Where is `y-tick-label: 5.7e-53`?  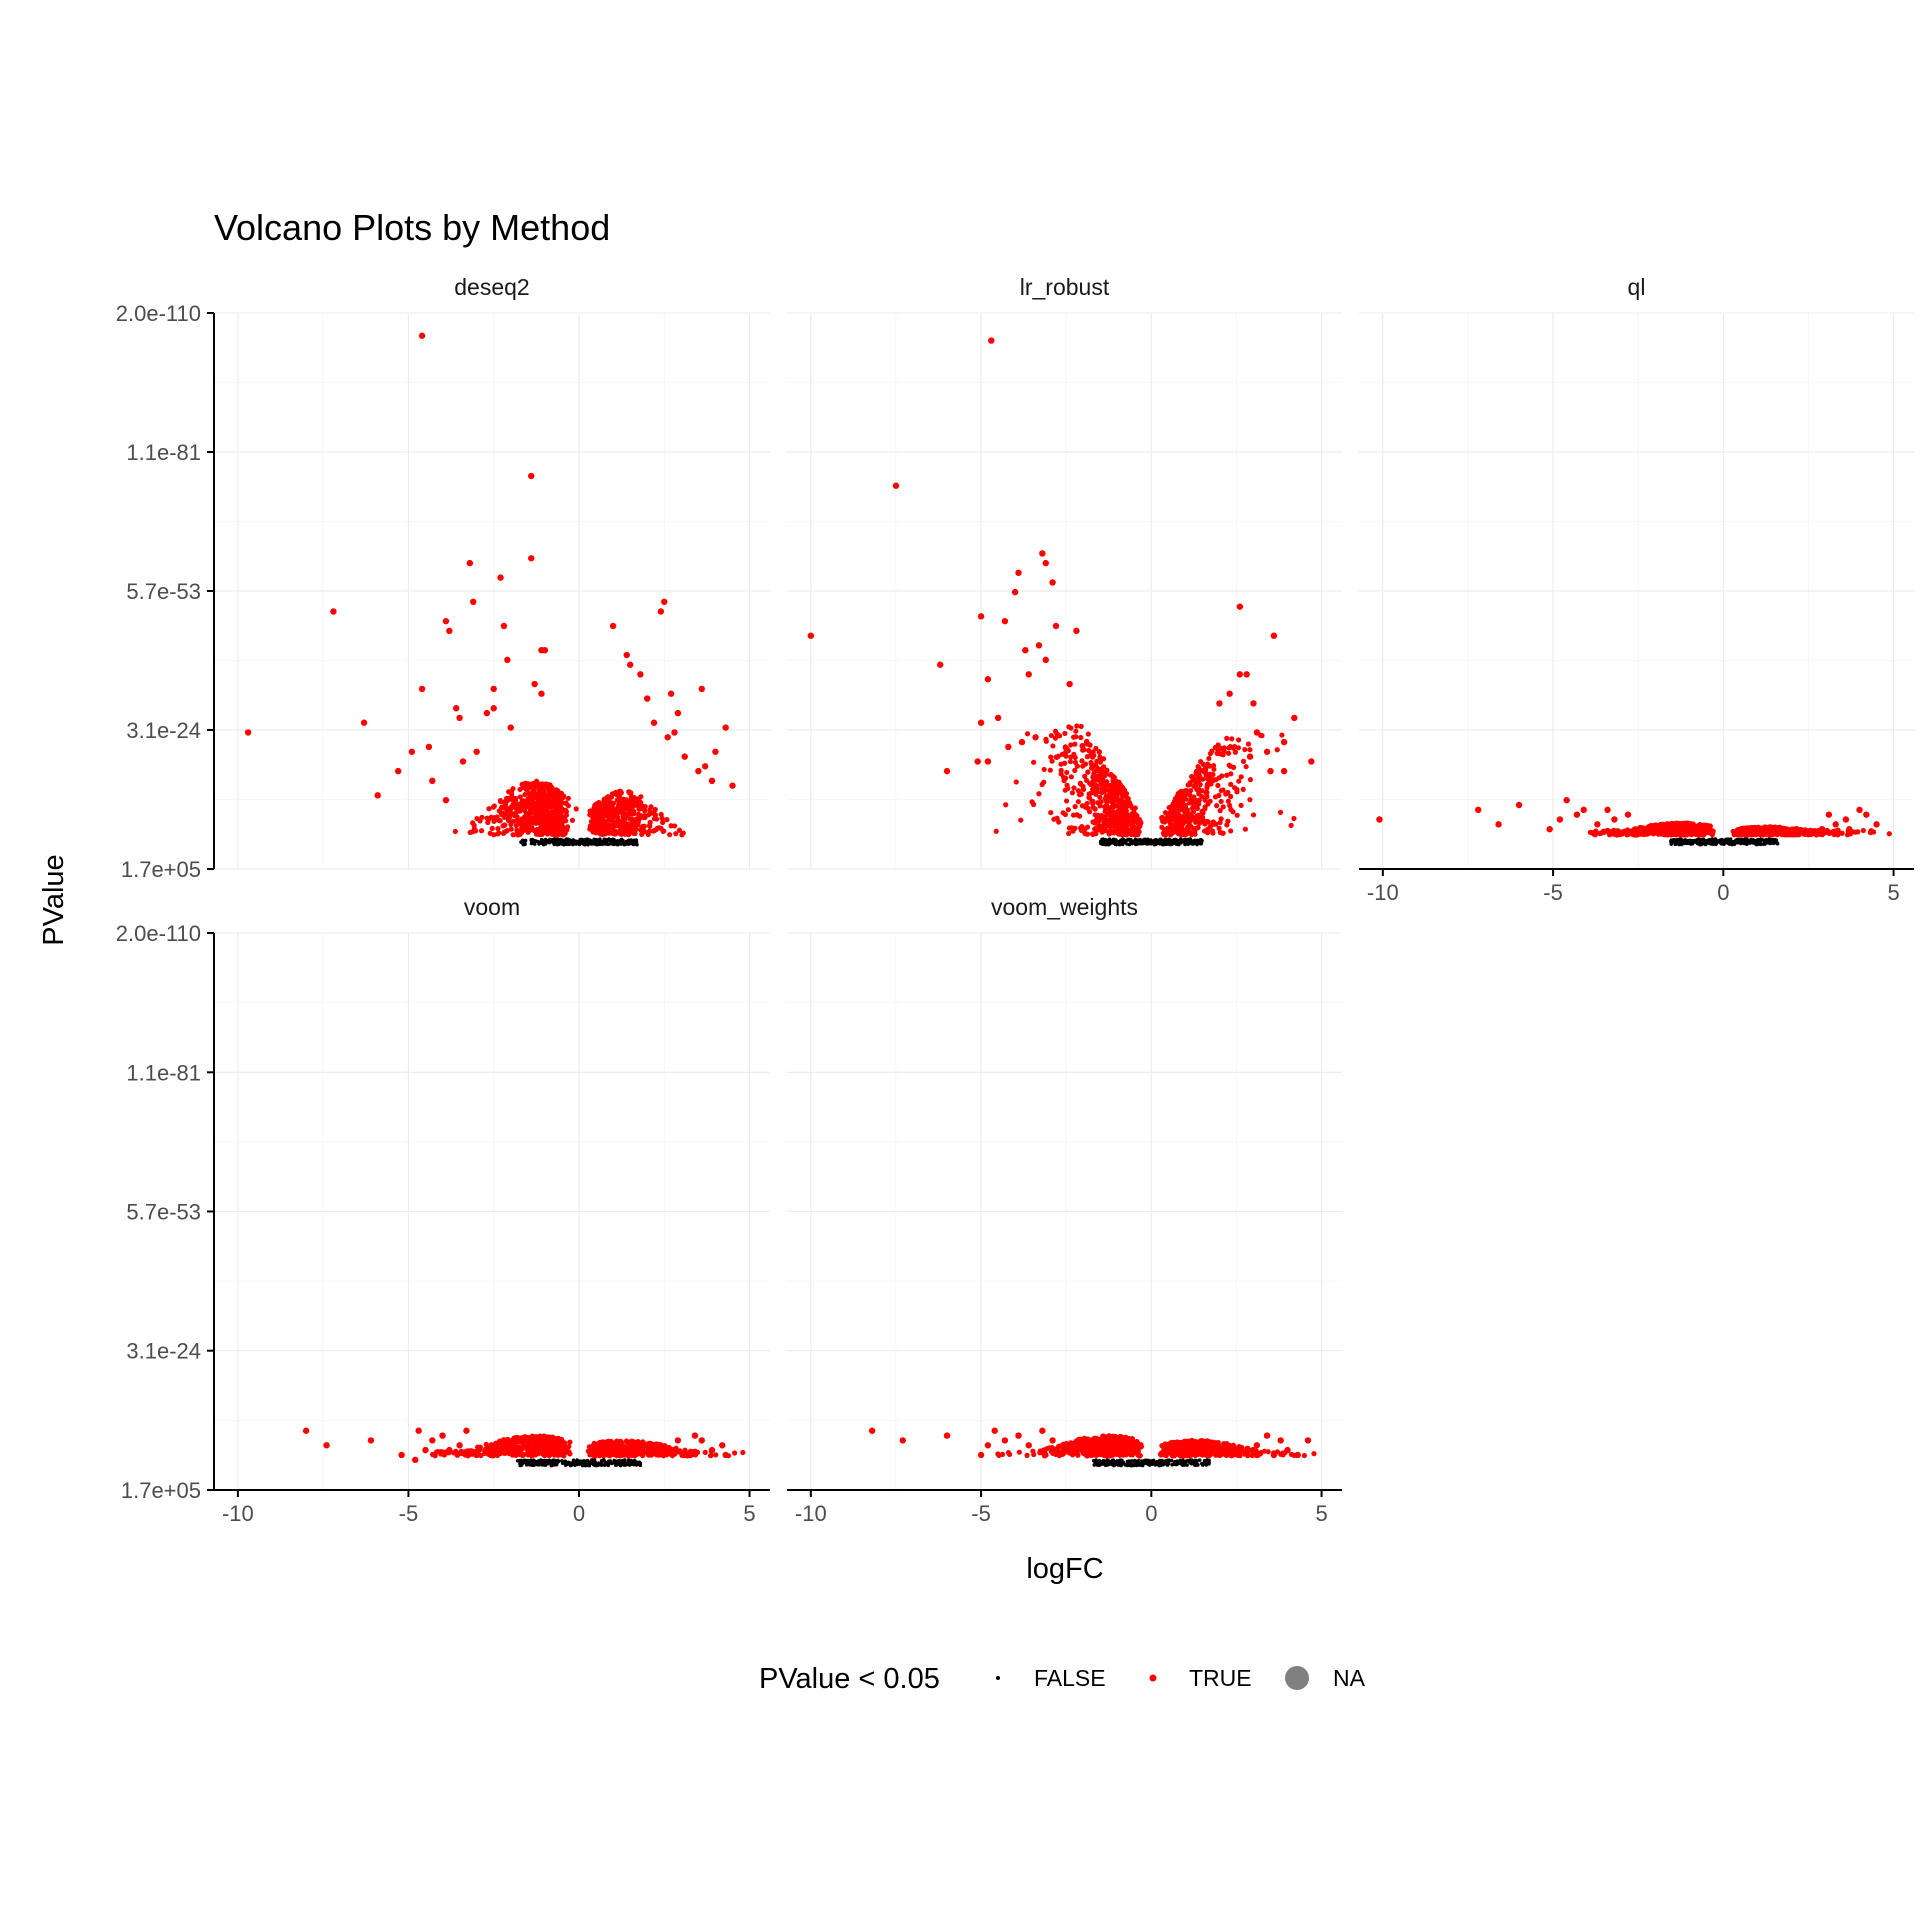
y-tick-label: 5.7e-53 is located at coordinates (163, 1211).